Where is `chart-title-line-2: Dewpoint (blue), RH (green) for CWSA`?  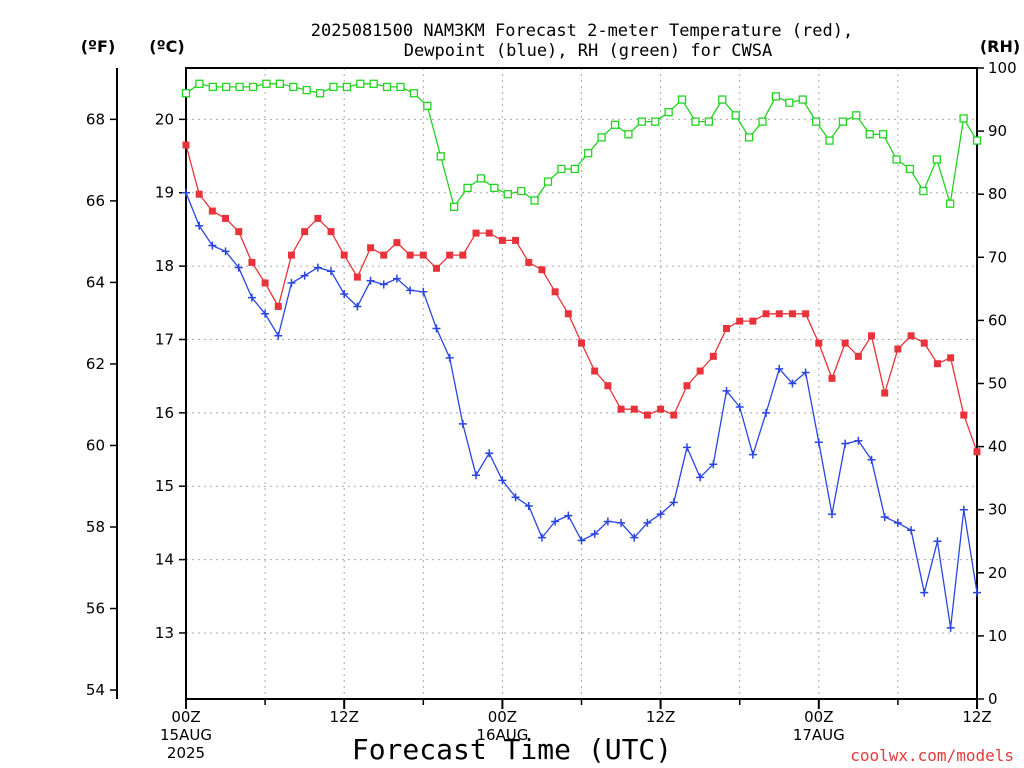
chart-title-line-2: Dewpoint (blue), RH (green) for CWSA is located at coordinates (588, 51).